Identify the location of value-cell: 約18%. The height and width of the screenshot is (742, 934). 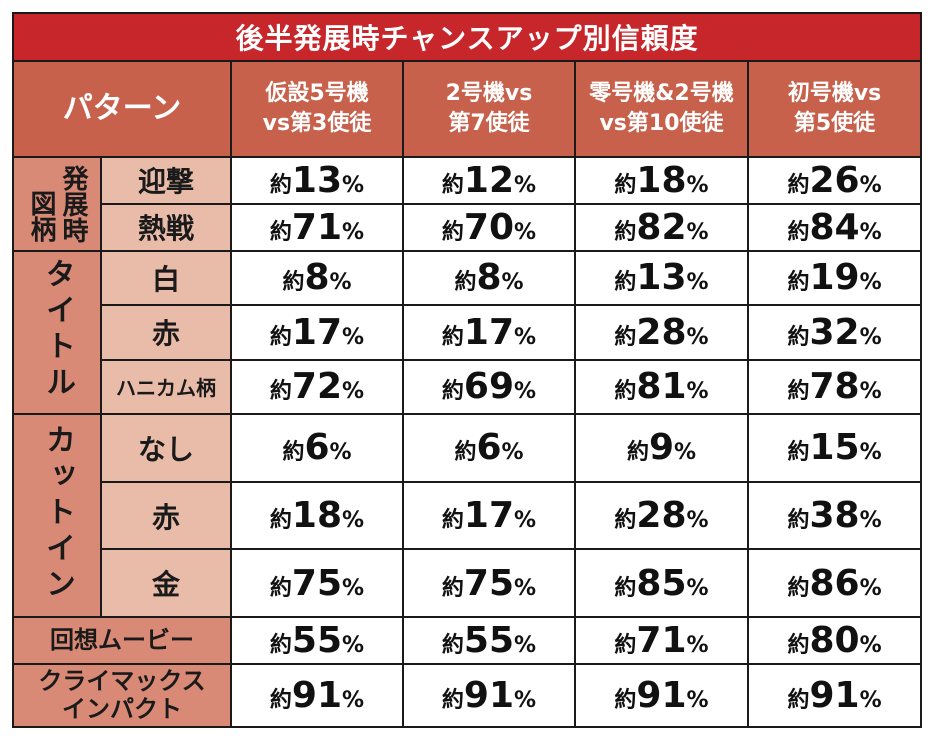
(661, 180).